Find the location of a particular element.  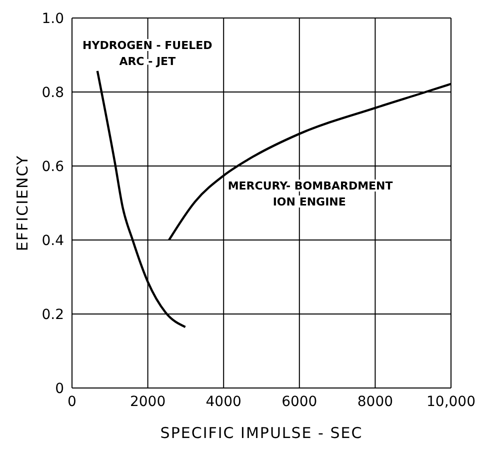

y-axis-title: EFFICIENCY is located at coordinates (22, 203).